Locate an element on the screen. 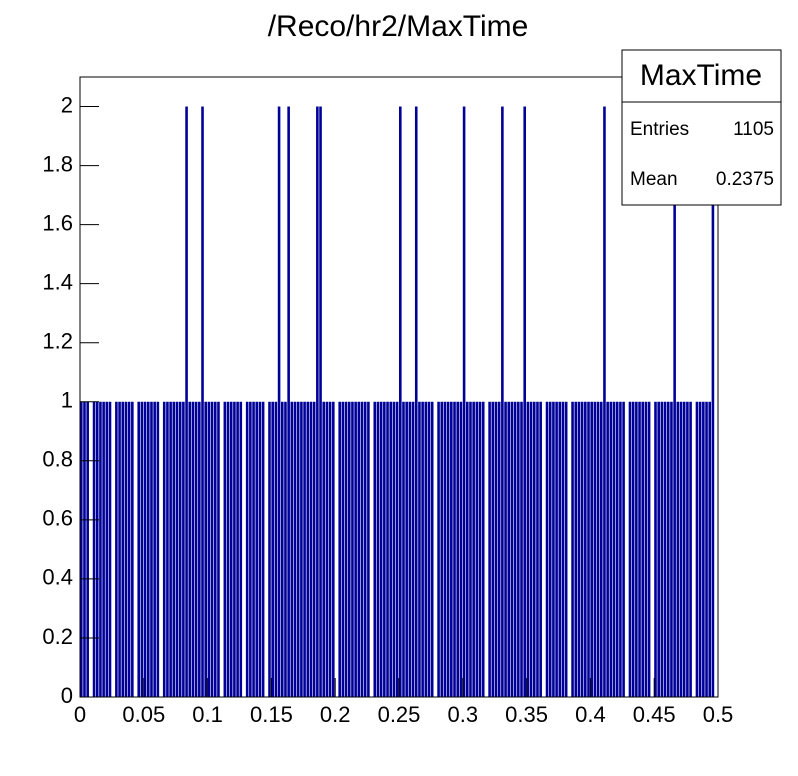  chart-title: /Reco/hr2/MaxTime is located at coordinates (398, 26).